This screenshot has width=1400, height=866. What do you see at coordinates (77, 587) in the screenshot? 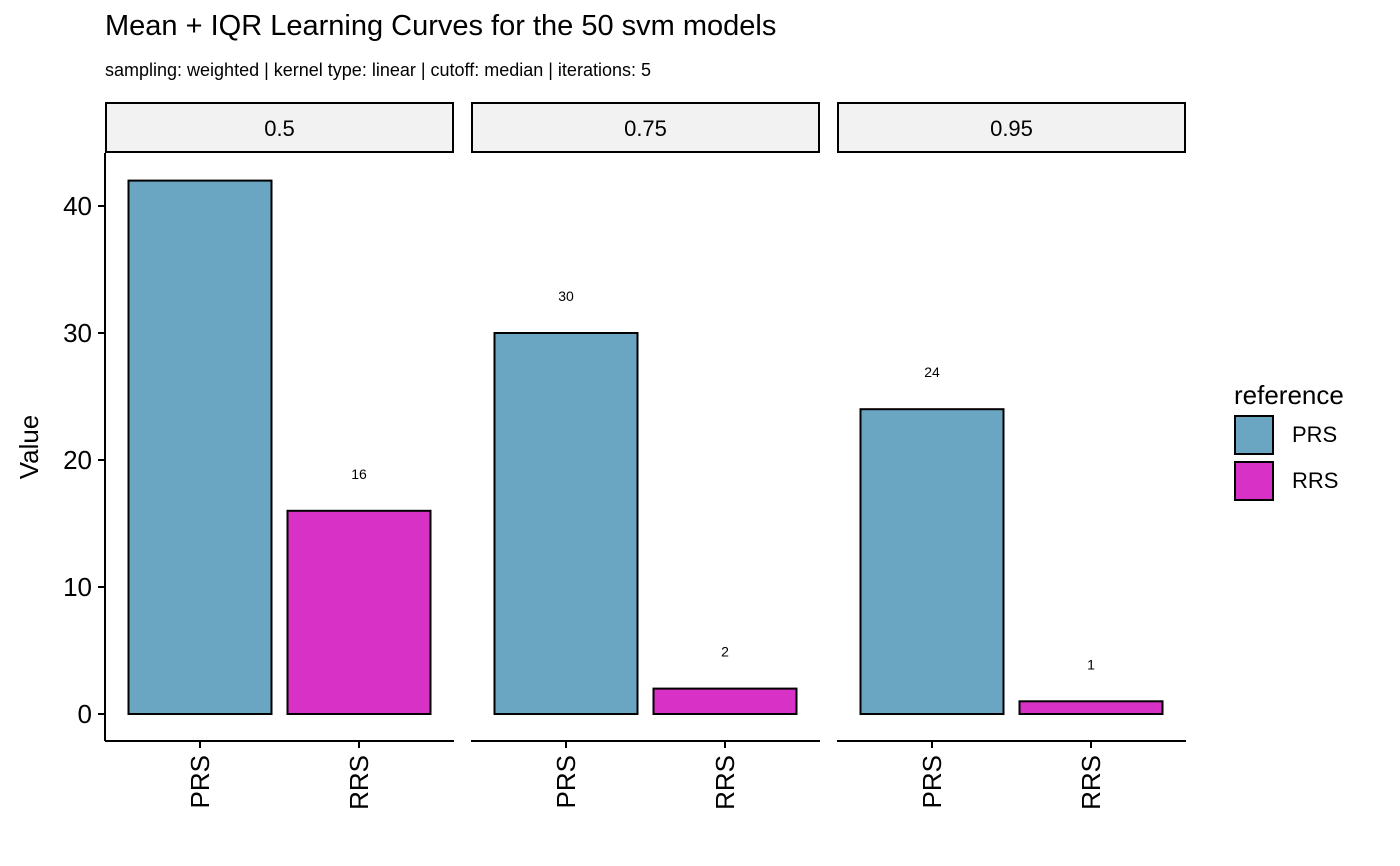
I see `y-tick-label: 10` at bounding box center [77, 587].